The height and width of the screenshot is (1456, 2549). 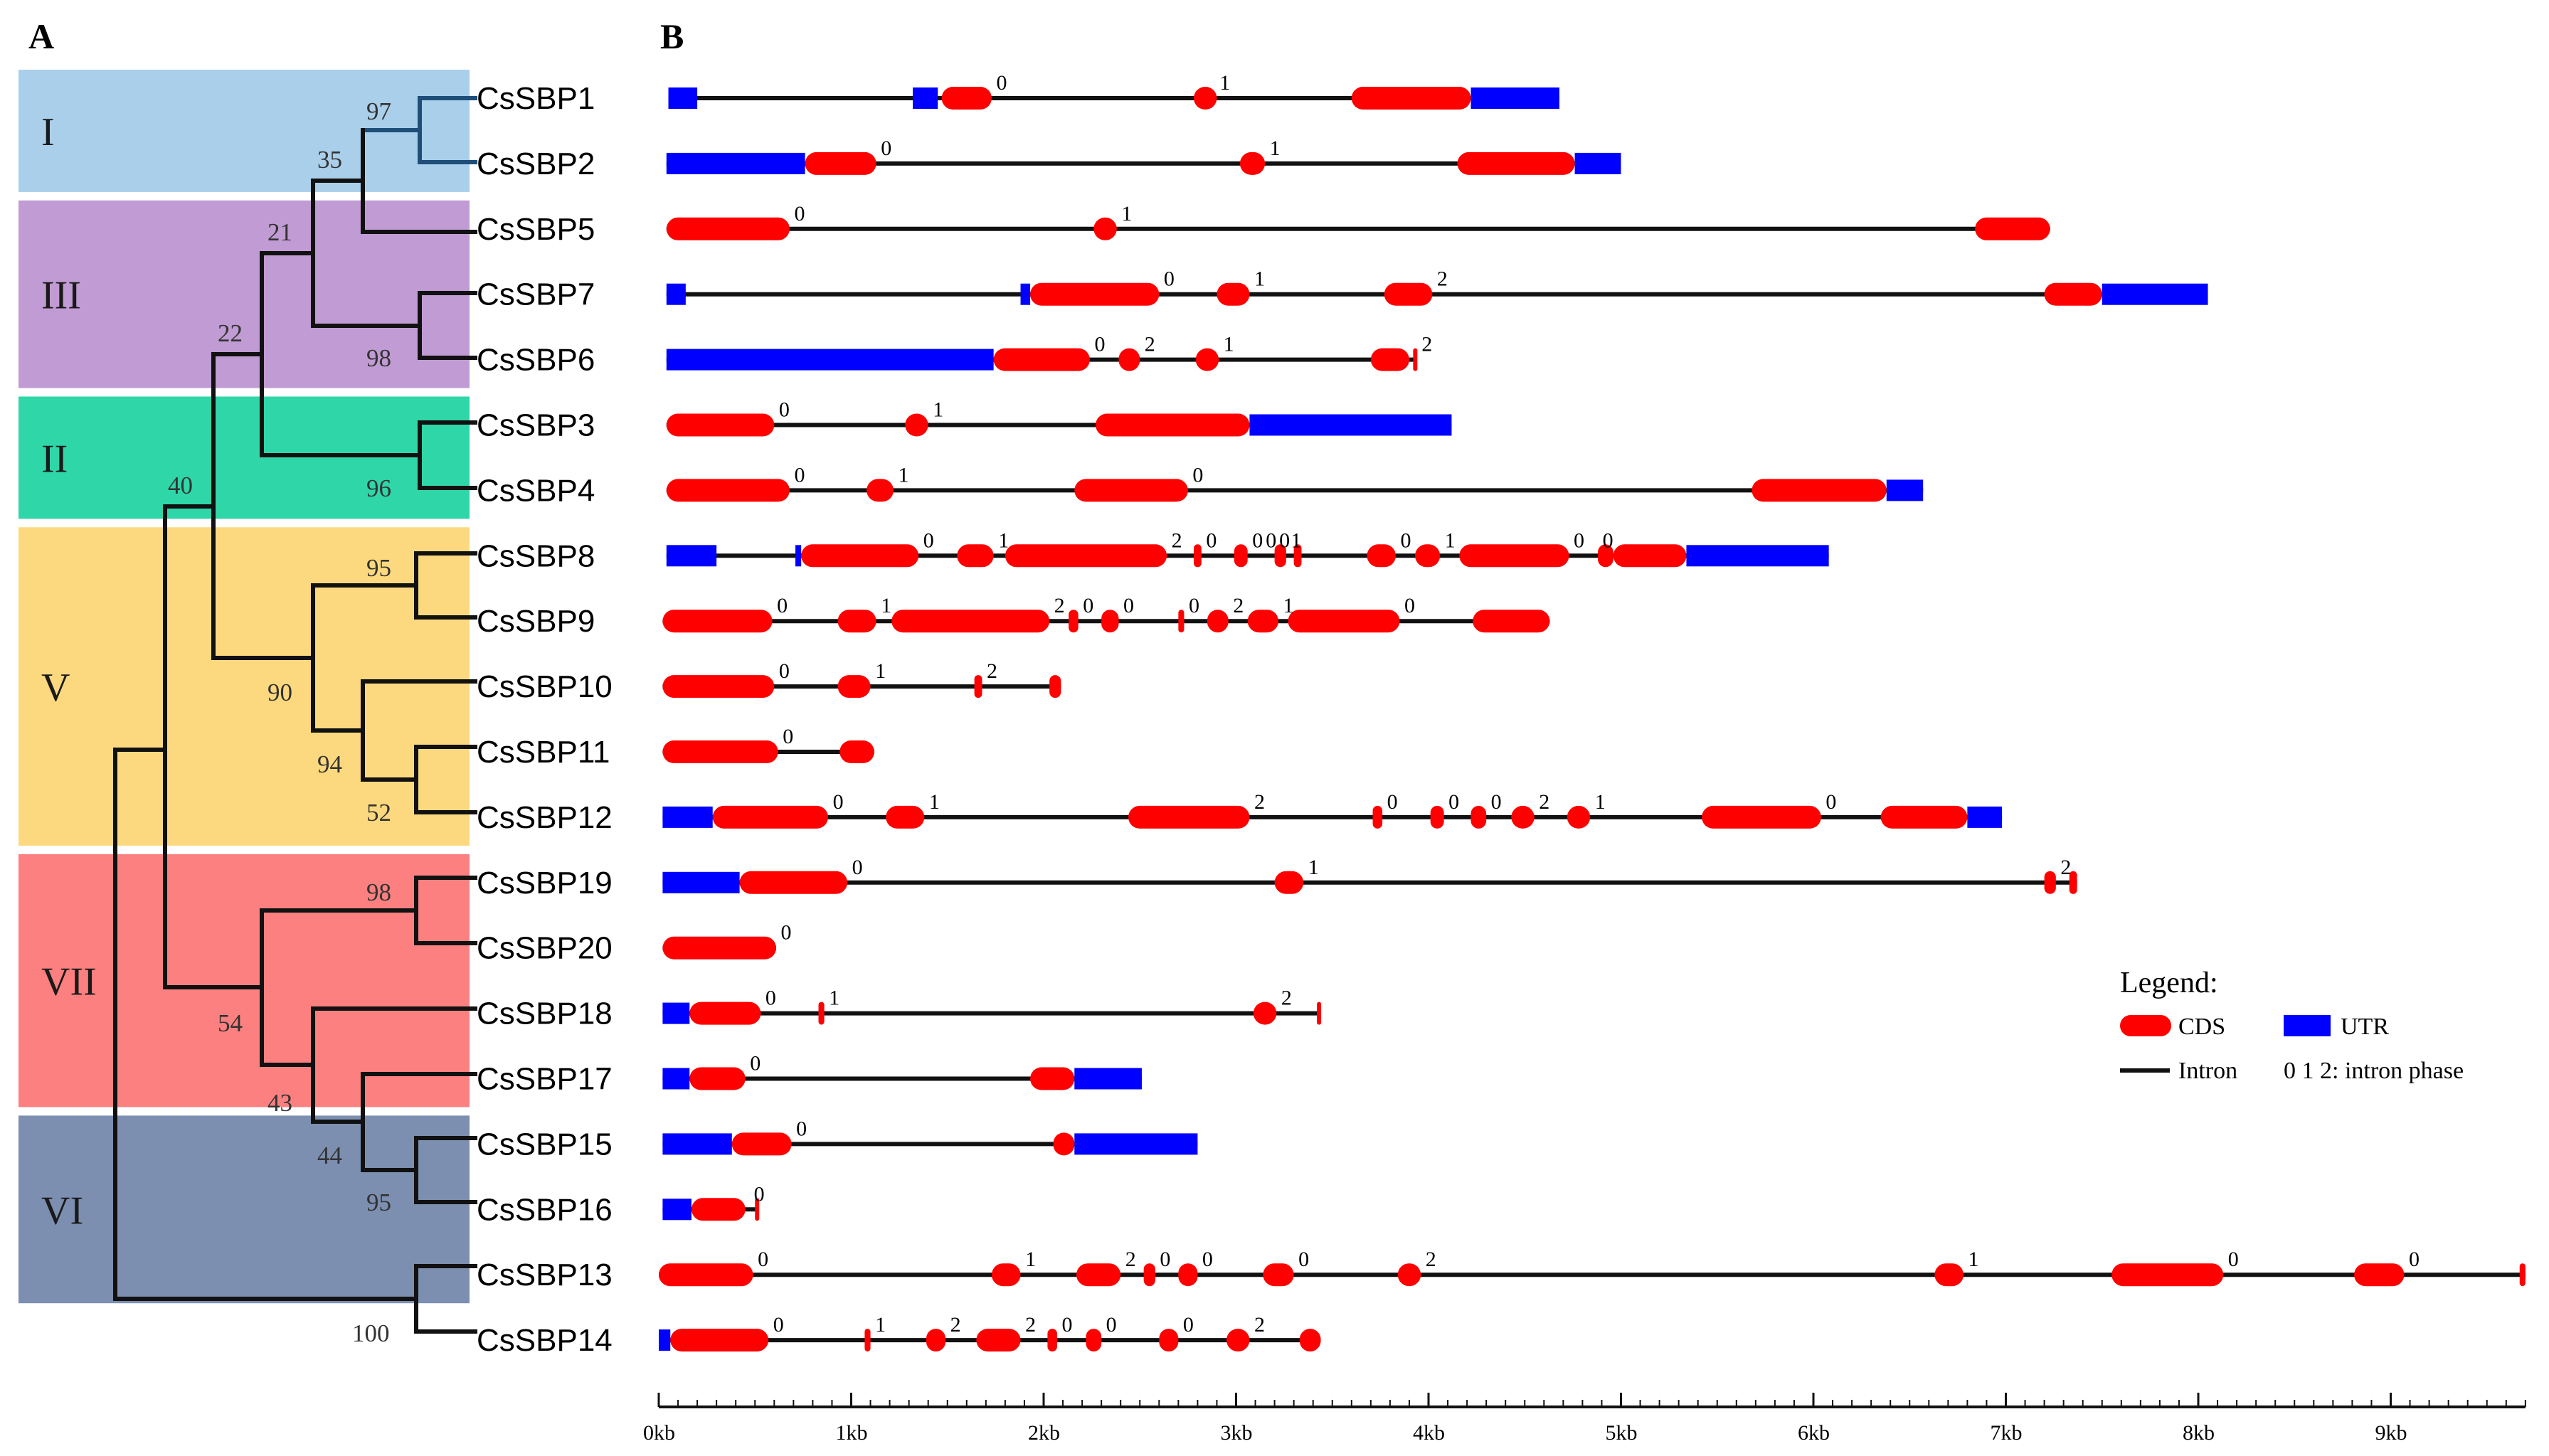 I want to click on panel-a-label: A, so click(x=41, y=36).